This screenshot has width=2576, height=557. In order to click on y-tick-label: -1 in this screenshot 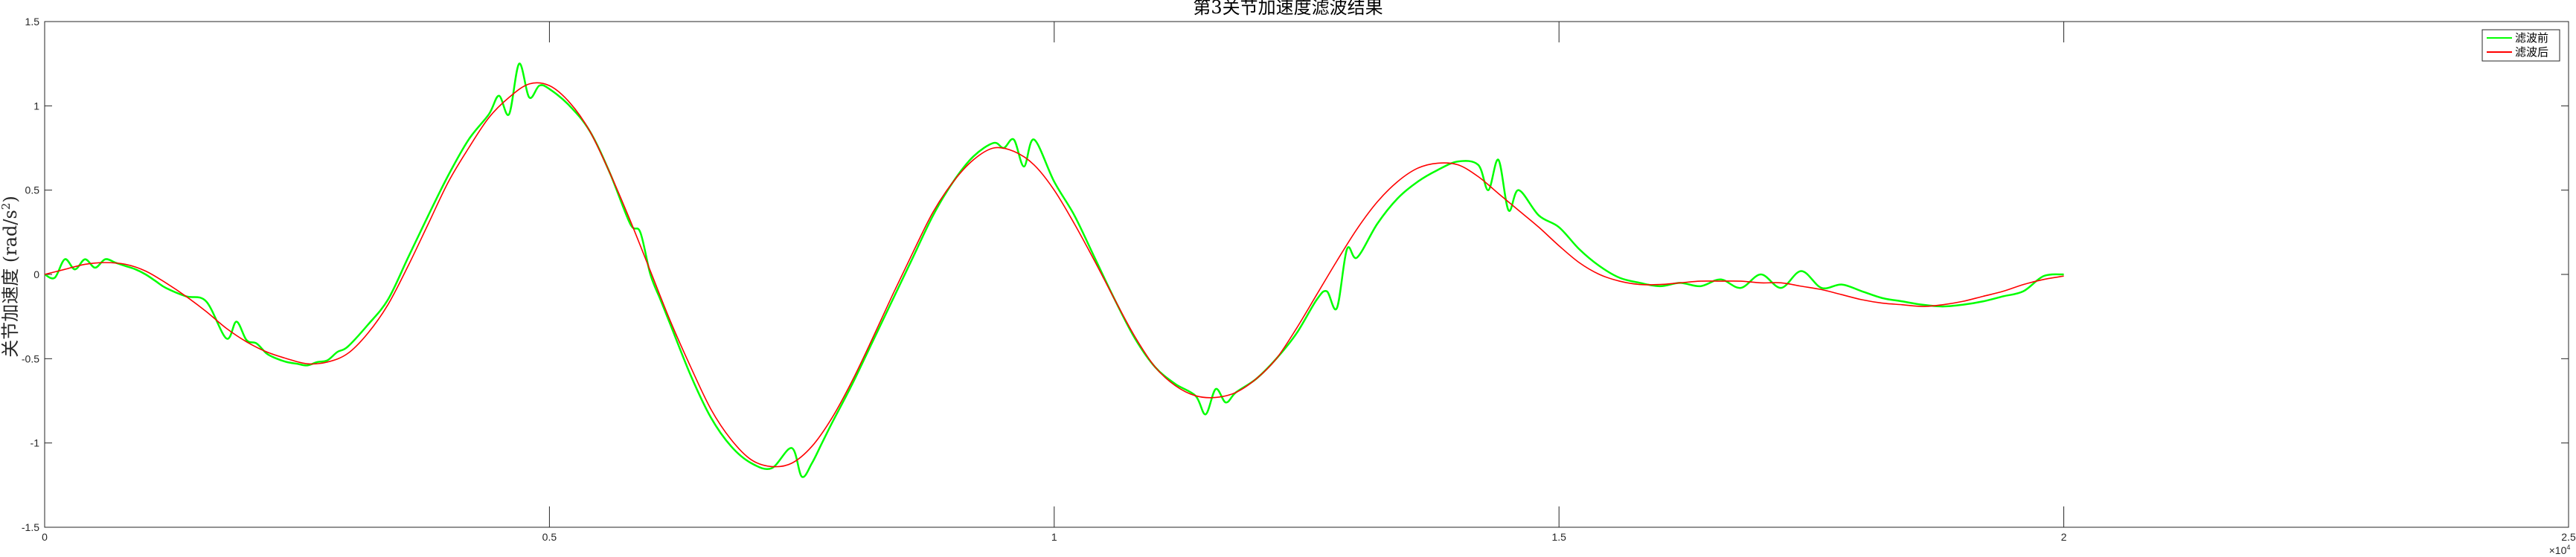, I will do `click(35, 443)`.